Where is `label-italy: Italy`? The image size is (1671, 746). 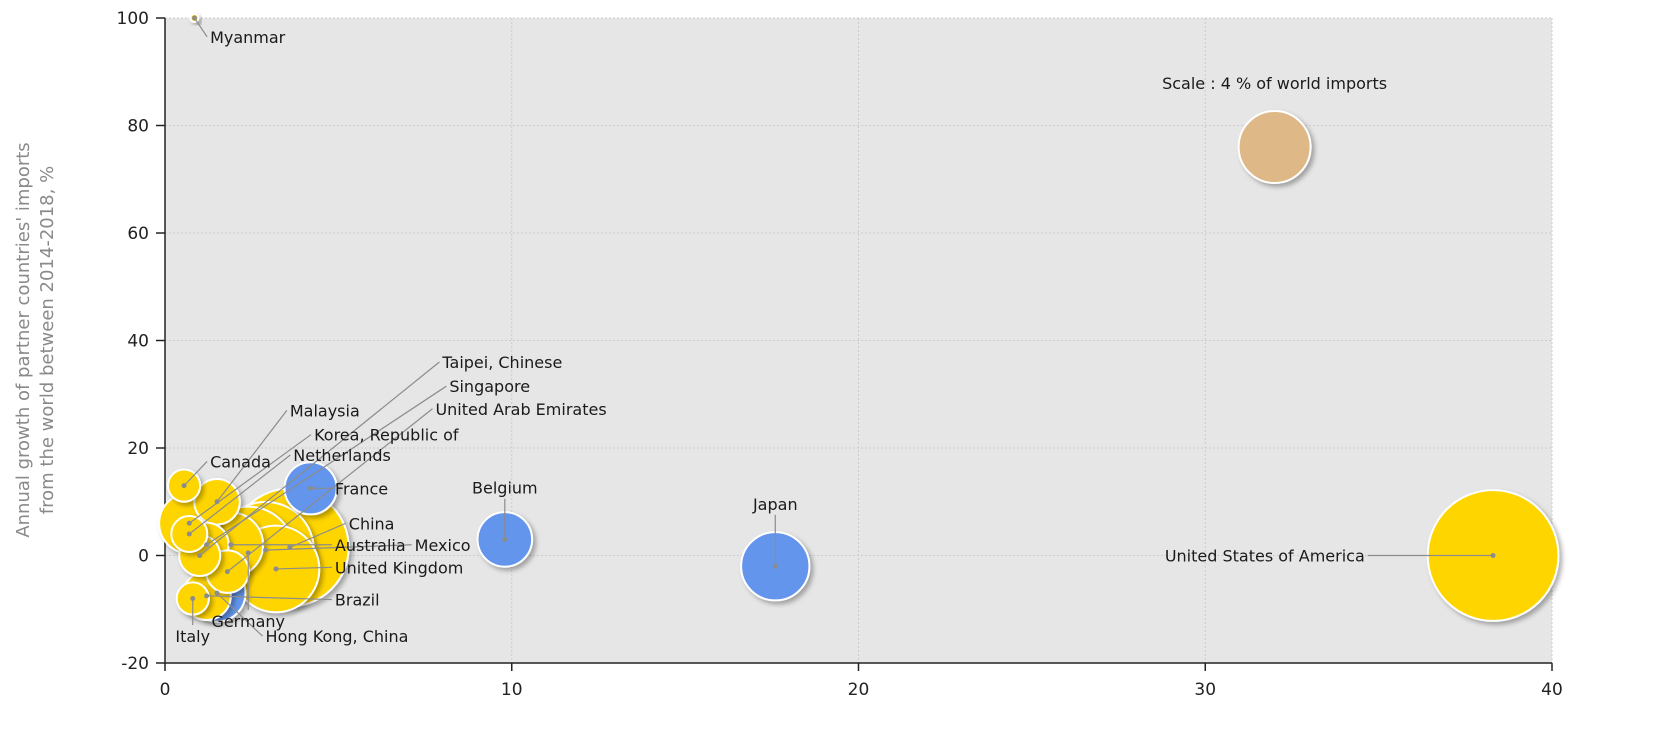
label-italy: Italy is located at coordinates (192, 636).